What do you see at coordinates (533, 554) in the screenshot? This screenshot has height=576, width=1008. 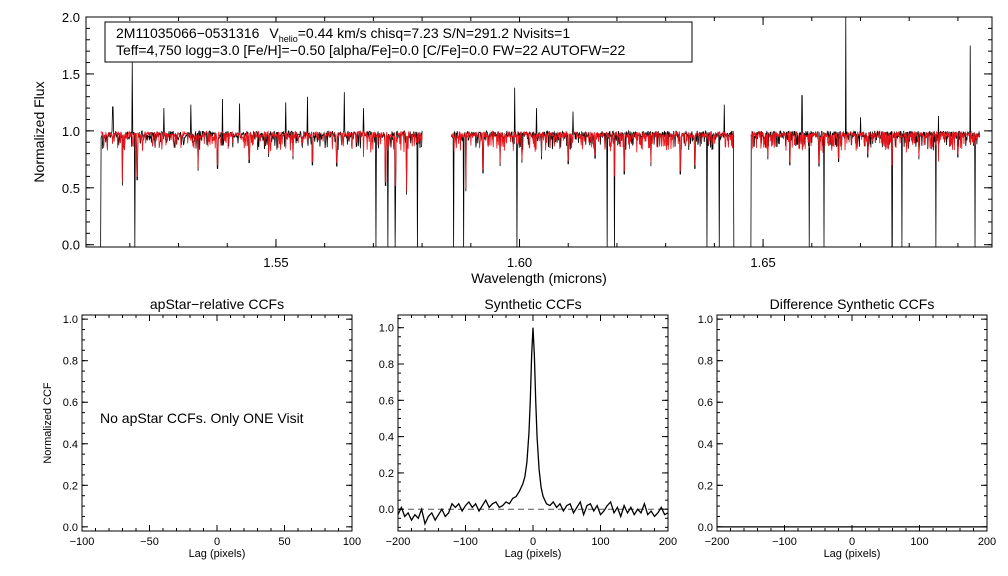 I see `synthetic-ccf-x-axis-label: Lag (pixels)` at bounding box center [533, 554].